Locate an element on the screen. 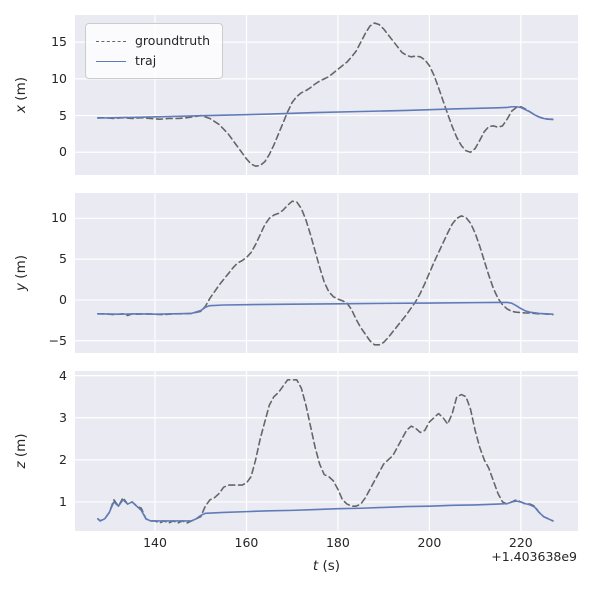 This screenshot has height=600, width=600. tick-label: 1 is located at coordinates (63, 501).